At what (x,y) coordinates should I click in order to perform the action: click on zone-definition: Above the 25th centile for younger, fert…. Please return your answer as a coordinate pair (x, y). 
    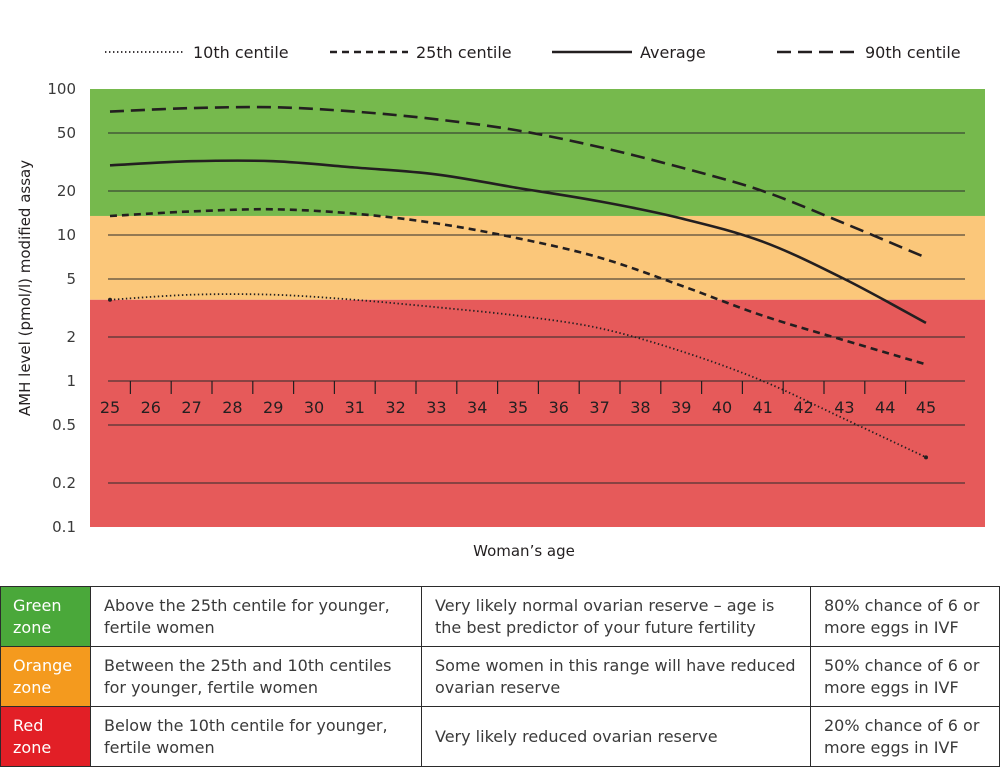
    Looking at the image, I should click on (256, 616).